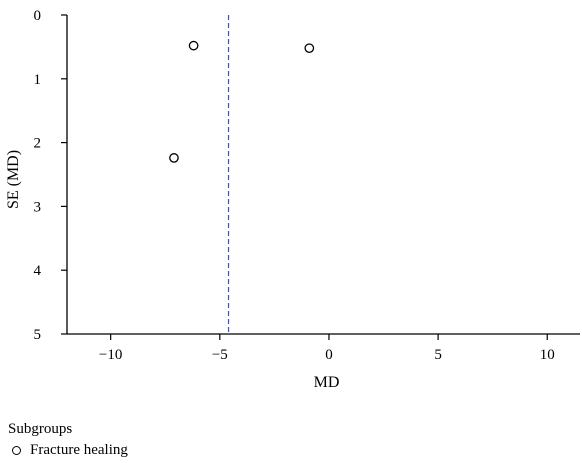 The width and height of the screenshot is (582, 468). Describe the element at coordinates (438, 355) in the screenshot. I see `x-tick-label: 5` at that location.